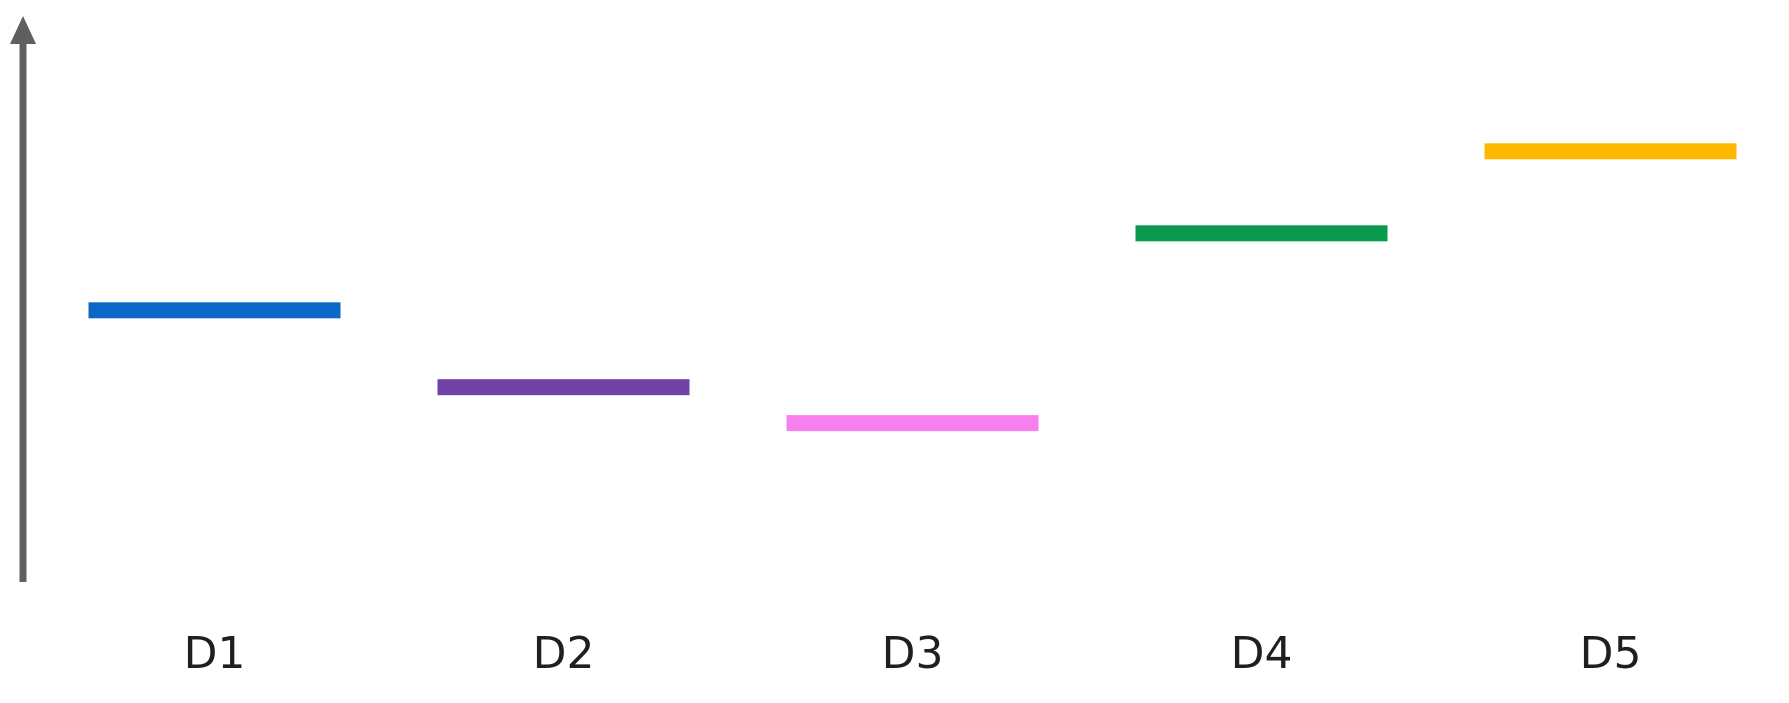  I want to click on x-tick-label-d3: D3, so click(913, 653).